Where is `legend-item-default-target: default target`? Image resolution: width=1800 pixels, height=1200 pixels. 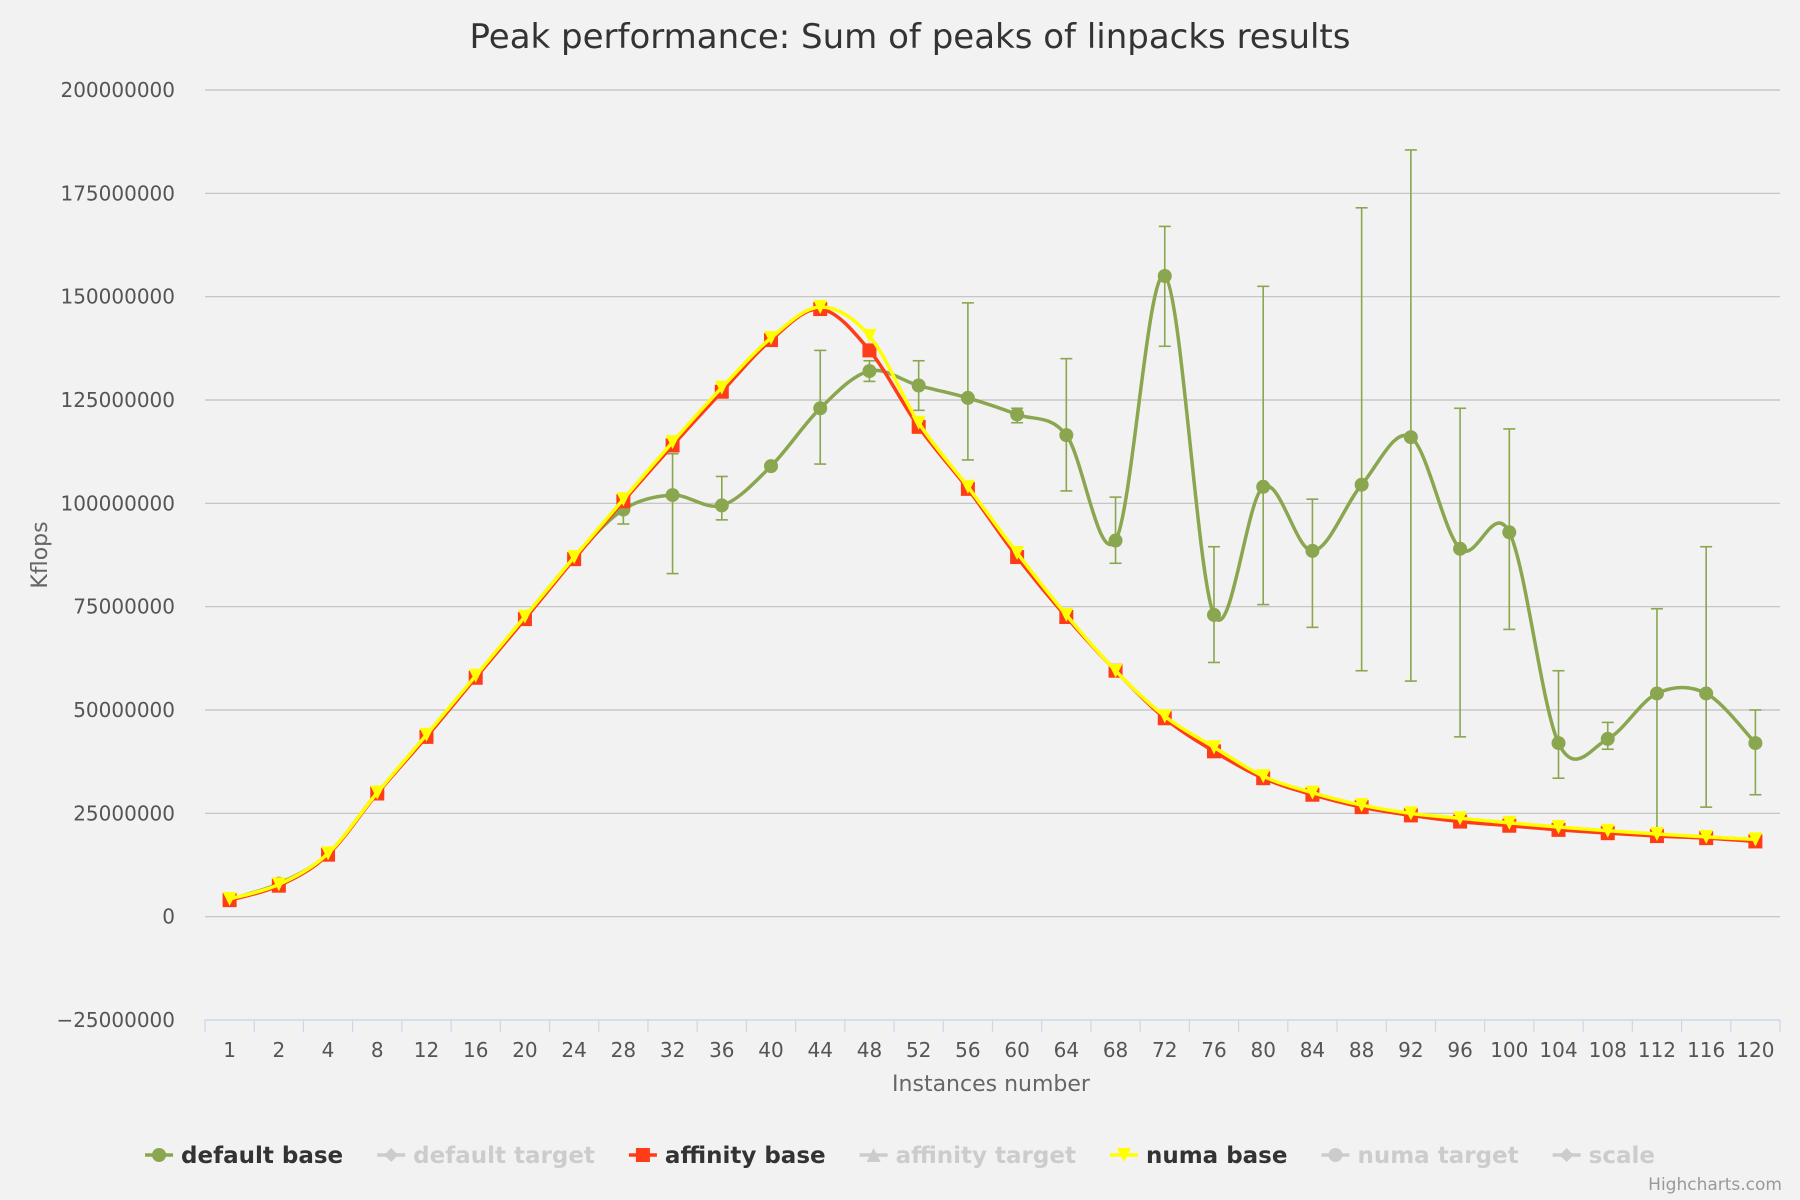
legend-item-default-target: default target is located at coordinates (486, 1156).